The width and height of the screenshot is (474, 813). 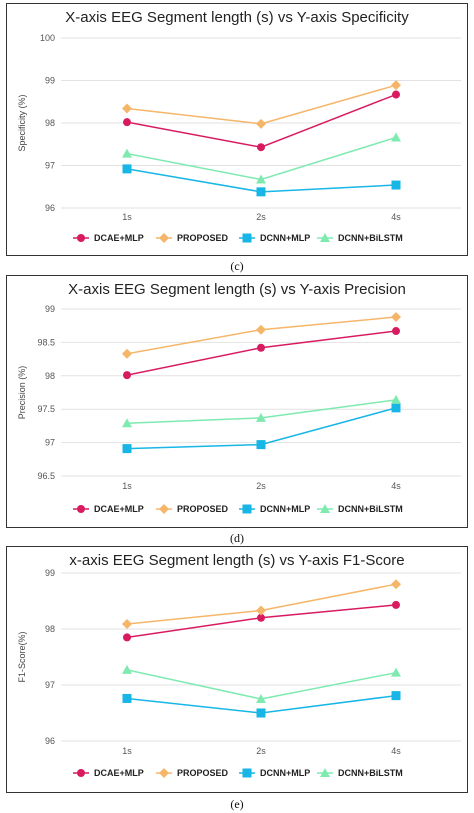 What do you see at coordinates (237, 266) in the screenshot?
I see `caption-c: (c)` at bounding box center [237, 266].